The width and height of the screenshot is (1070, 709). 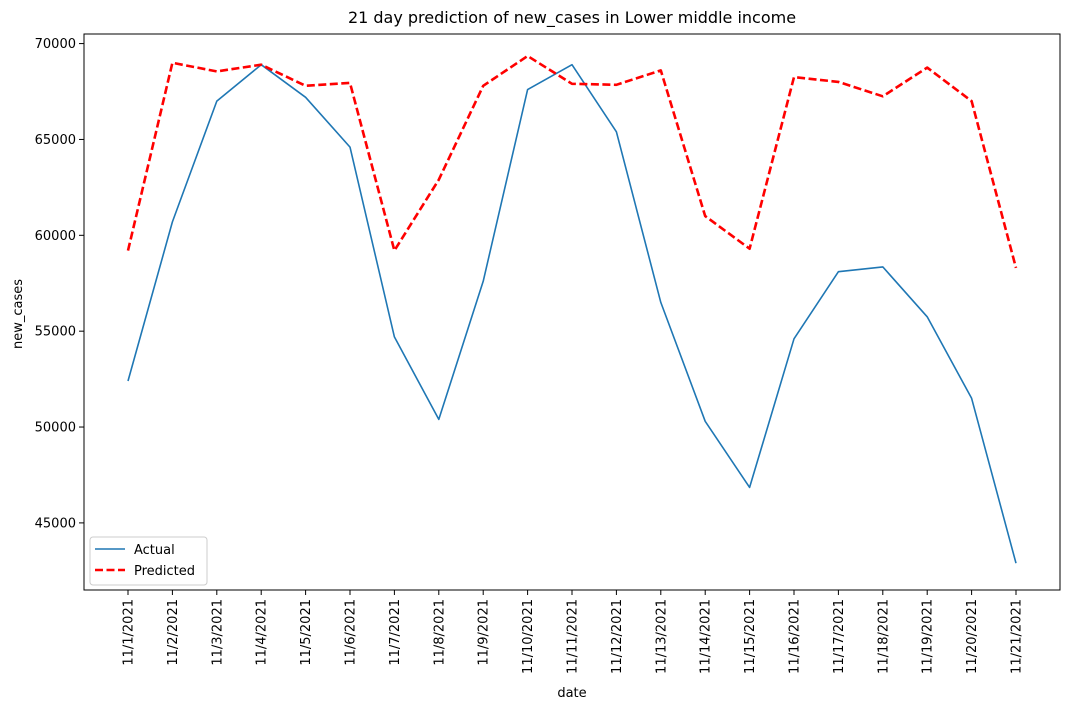 What do you see at coordinates (55, 523) in the screenshot?
I see `y-tick-label: 45000` at bounding box center [55, 523].